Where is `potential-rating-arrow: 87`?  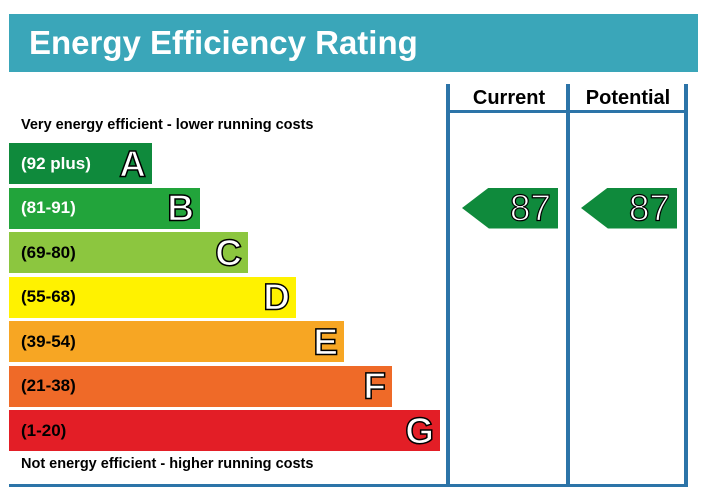
potential-rating-arrow: 87 is located at coordinates (629, 208).